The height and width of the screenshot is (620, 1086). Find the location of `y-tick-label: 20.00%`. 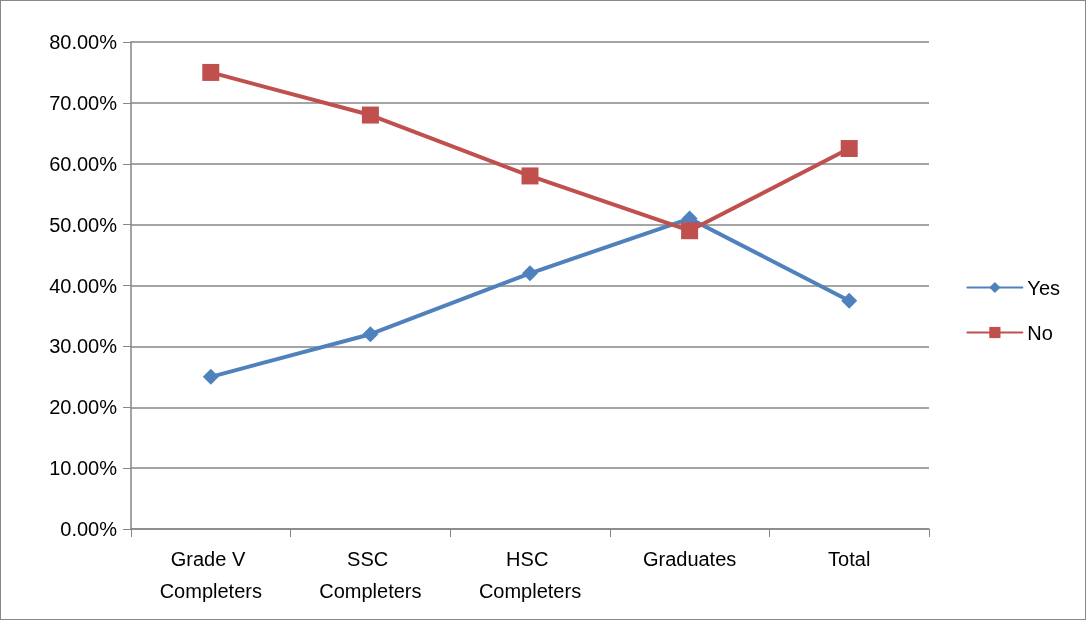

y-tick-label: 20.00% is located at coordinates (83, 407).